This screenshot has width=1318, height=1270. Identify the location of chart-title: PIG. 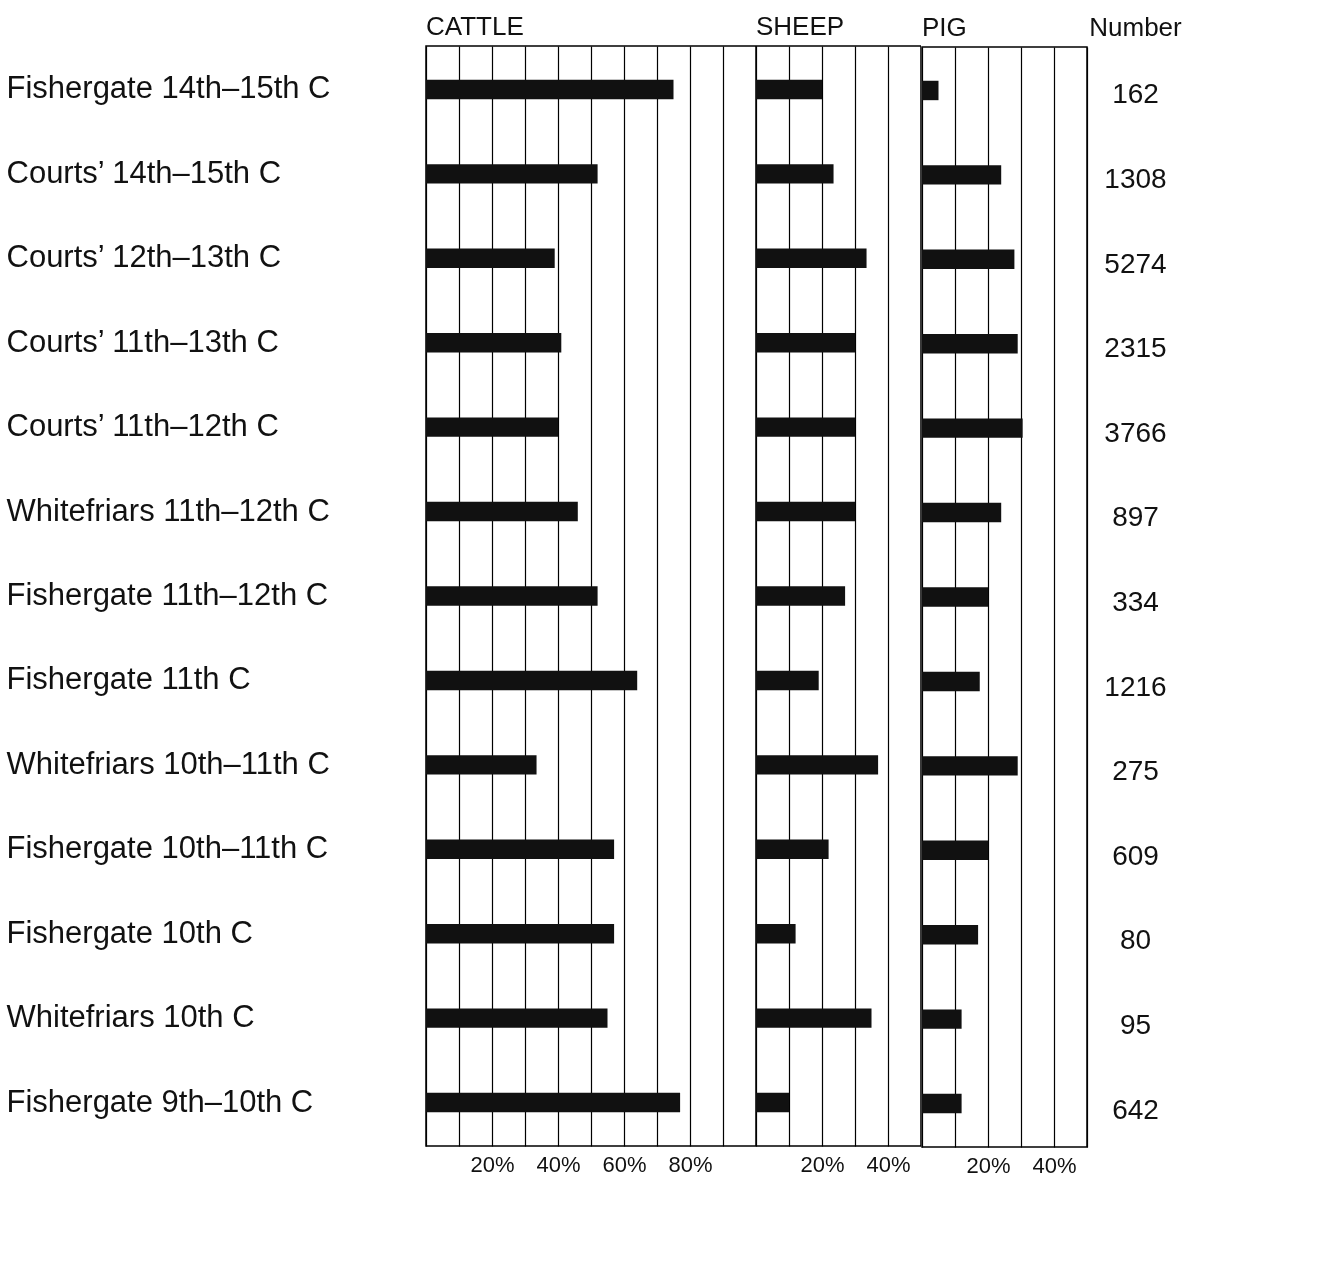
(944, 27).